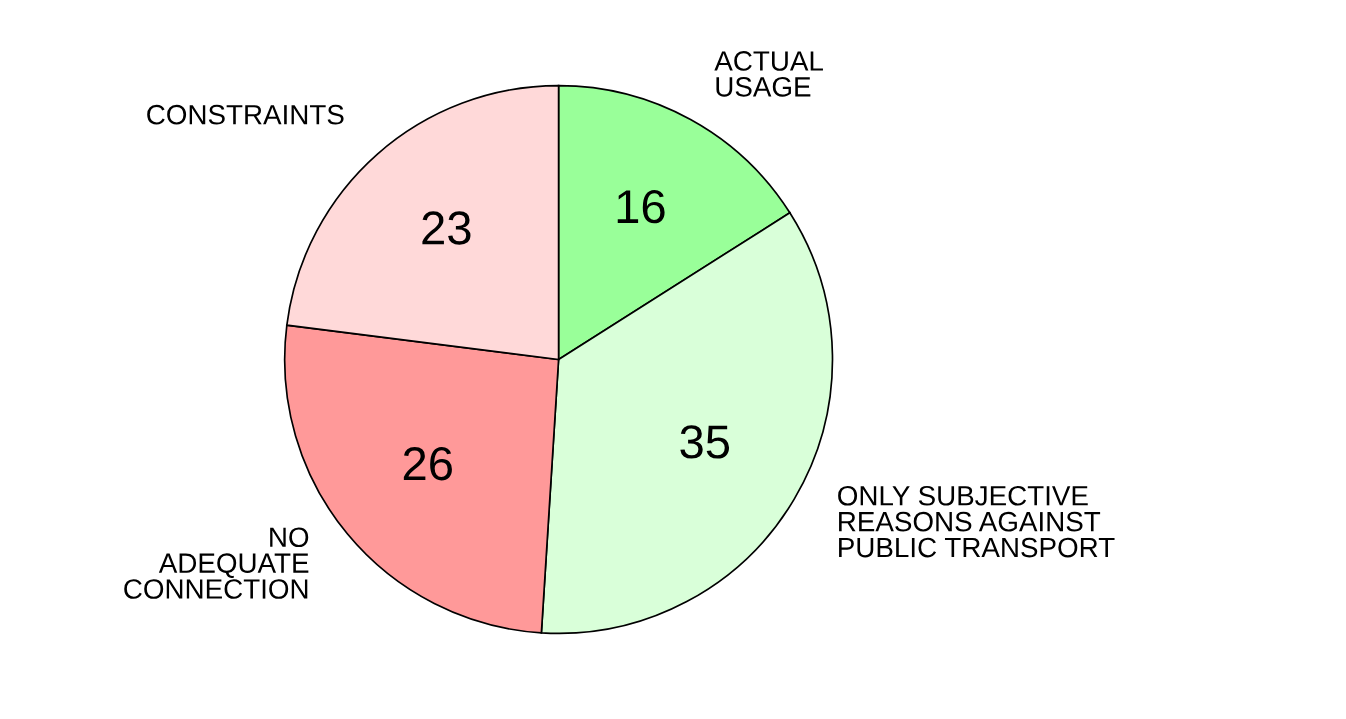 This screenshot has width=1346, height=719. I want to click on data-label: 23, so click(446, 228).